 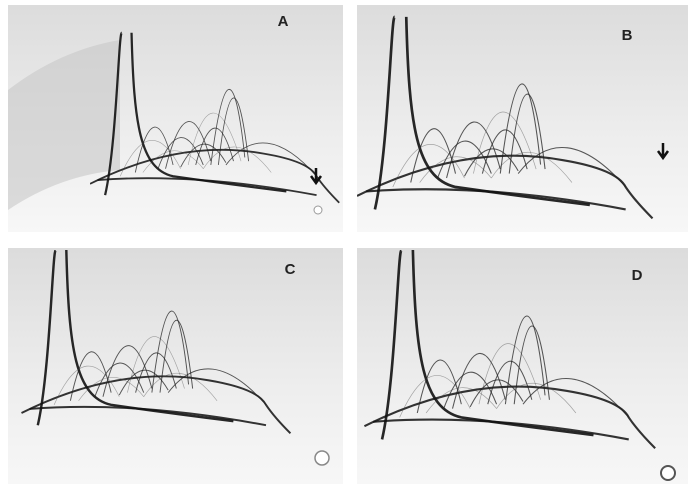 What do you see at coordinates (64, 125) in the screenshot?
I see `shade` at bounding box center [64, 125].